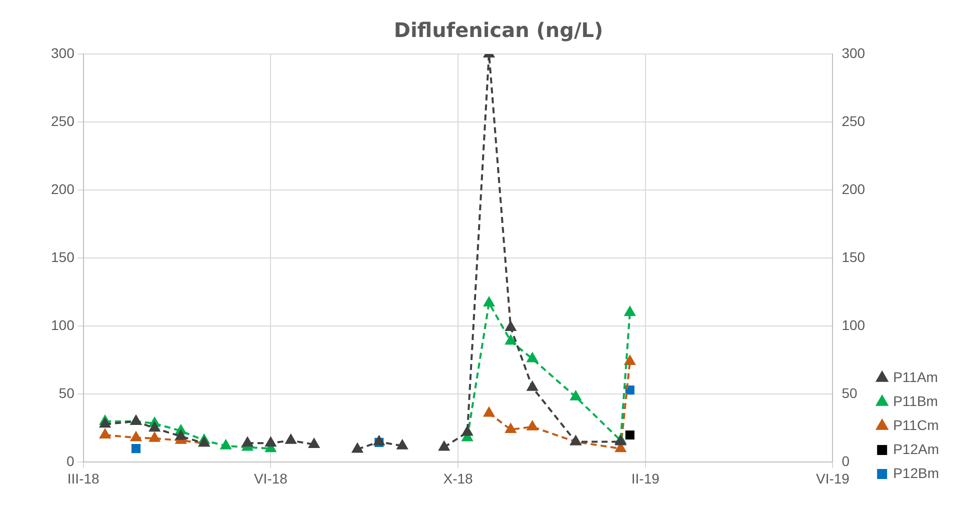 This screenshot has width=961, height=505. Describe the element at coordinates (916, 448) in the screenshot. I see `legend-label: P12Am` at that location.